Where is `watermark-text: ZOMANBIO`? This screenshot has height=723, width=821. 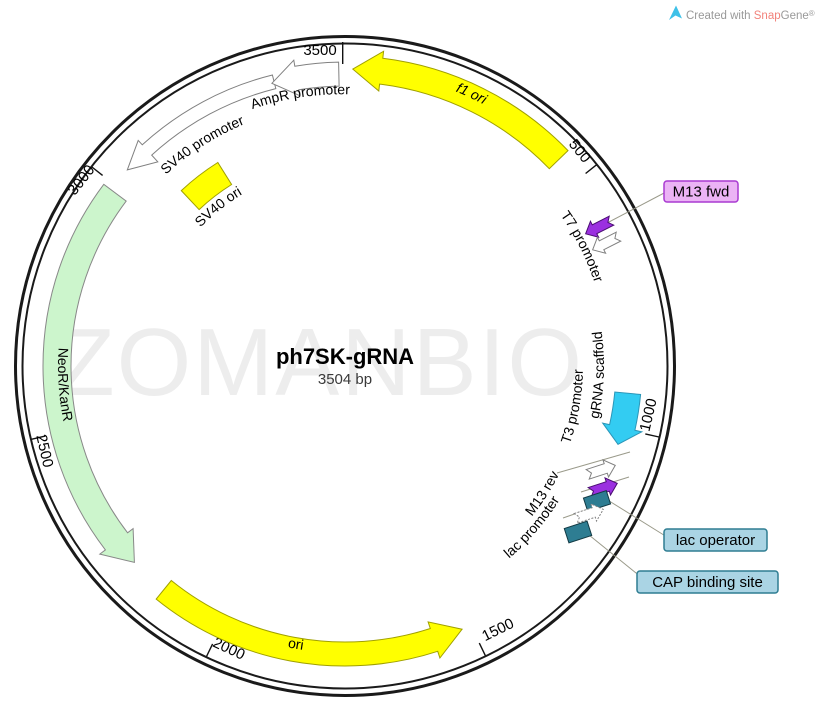
watermark-text: ZOMANBIO is located at coordinates (320, 362).